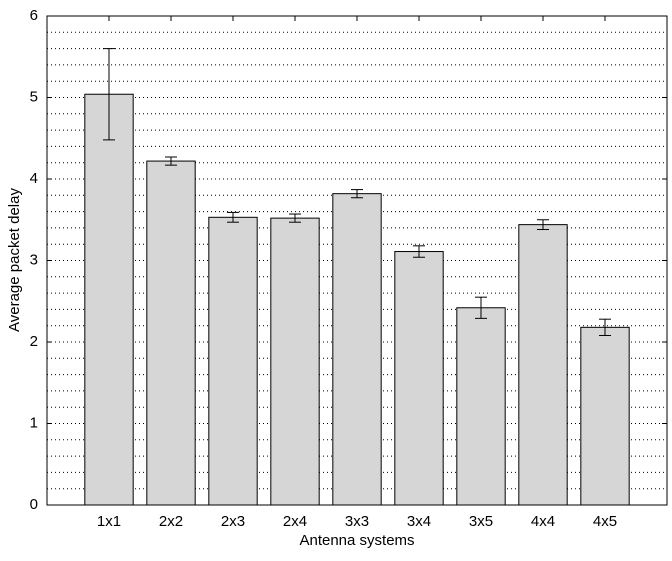 The width and height of the screenshot is (672, 561). Describe the element at coordinates (481, 521) in the screenshot. I see `x-tick-label: 3x5` at that location.